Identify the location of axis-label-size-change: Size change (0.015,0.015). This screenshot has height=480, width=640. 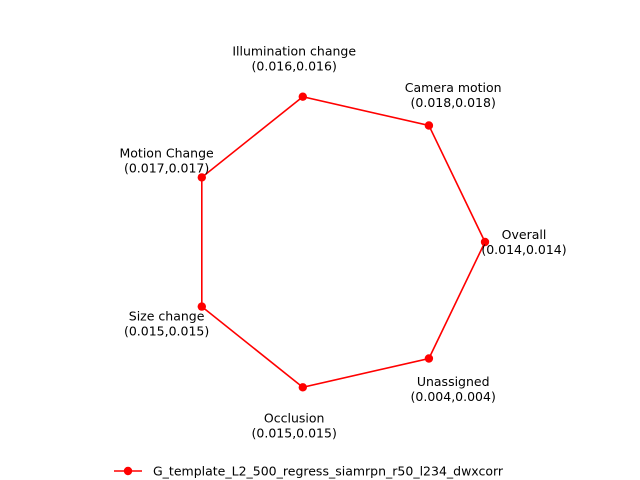
(166, 324).